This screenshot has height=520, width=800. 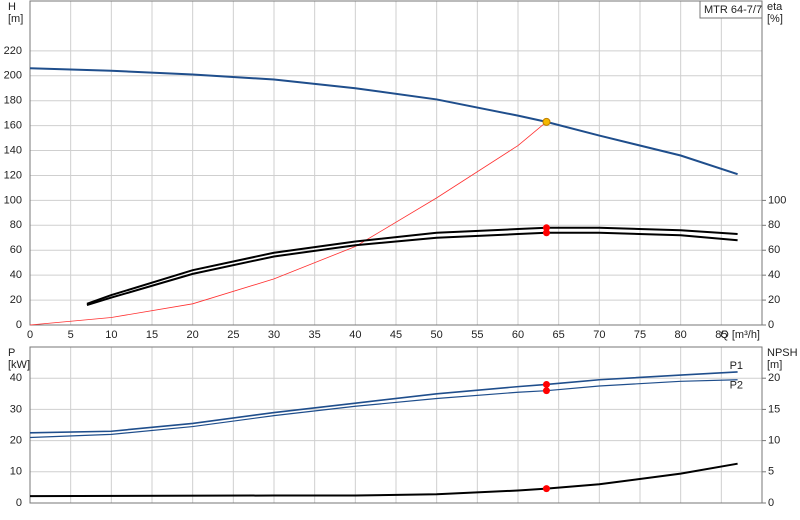 I want to click on x-tick-label: 10, so click(x=111, y=335).